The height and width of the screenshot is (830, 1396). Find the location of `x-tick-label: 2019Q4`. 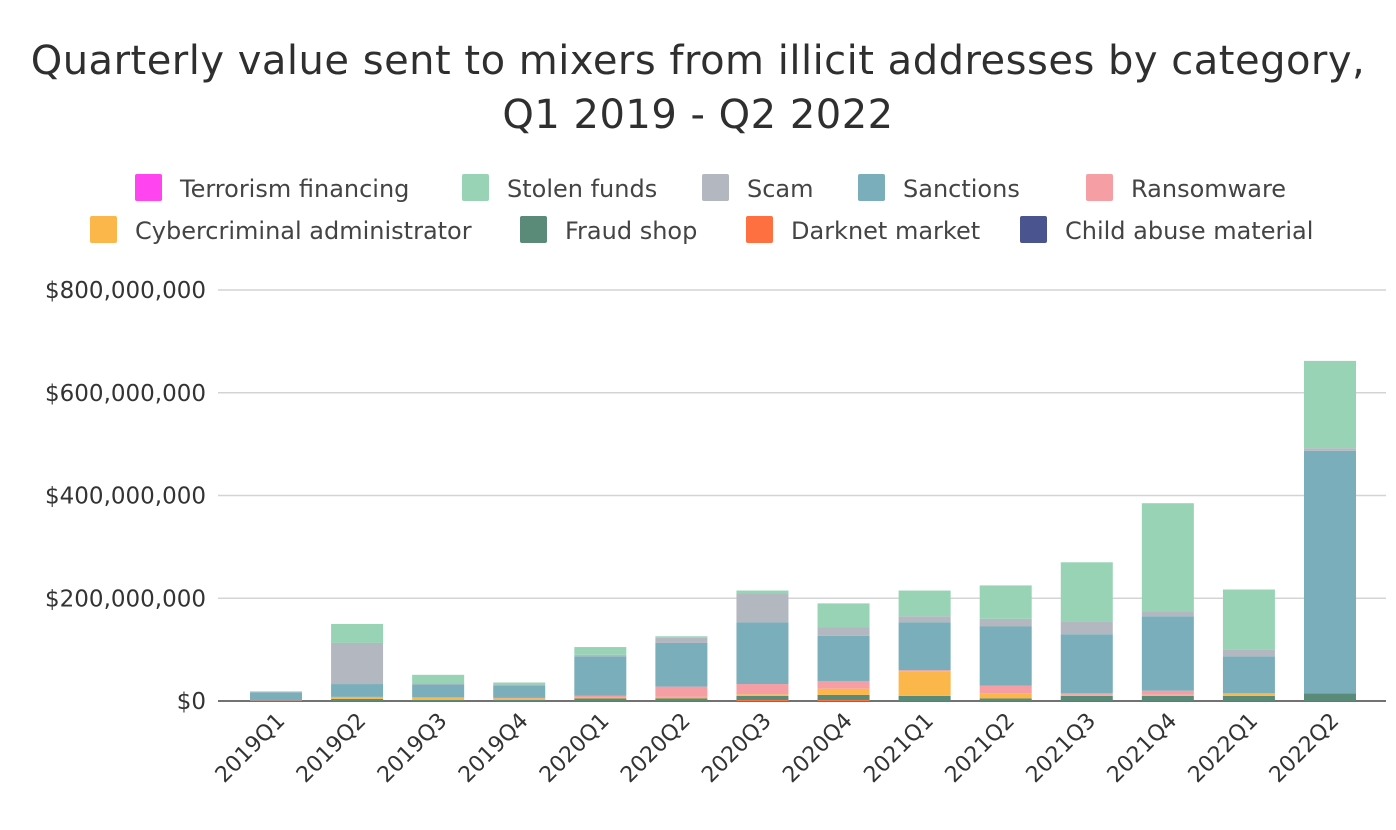

x-tick-label: 2019Q4 is located at coordinates (493, 748).